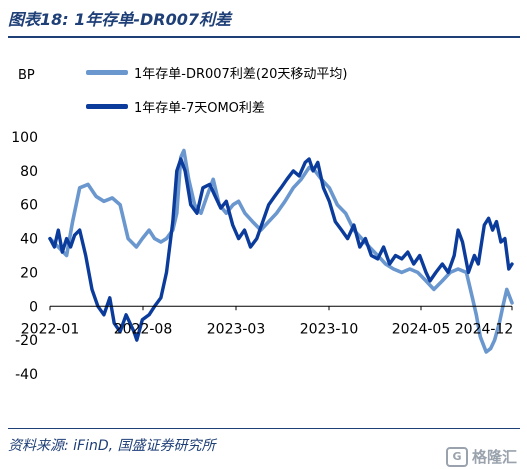 The image size is (527, 469). What do you see at coordinates (264, 428) in the screenshot?
I see `source-rule` at bounding box center [264, 428].